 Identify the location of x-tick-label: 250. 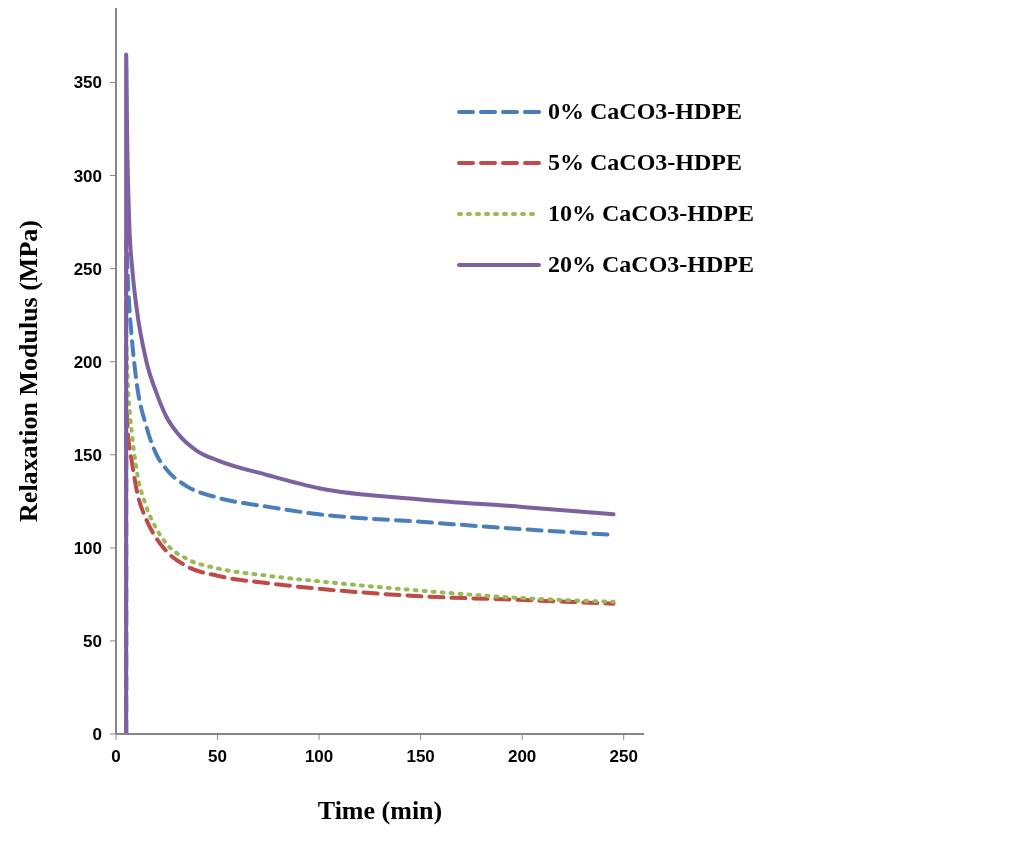
(623, 757).